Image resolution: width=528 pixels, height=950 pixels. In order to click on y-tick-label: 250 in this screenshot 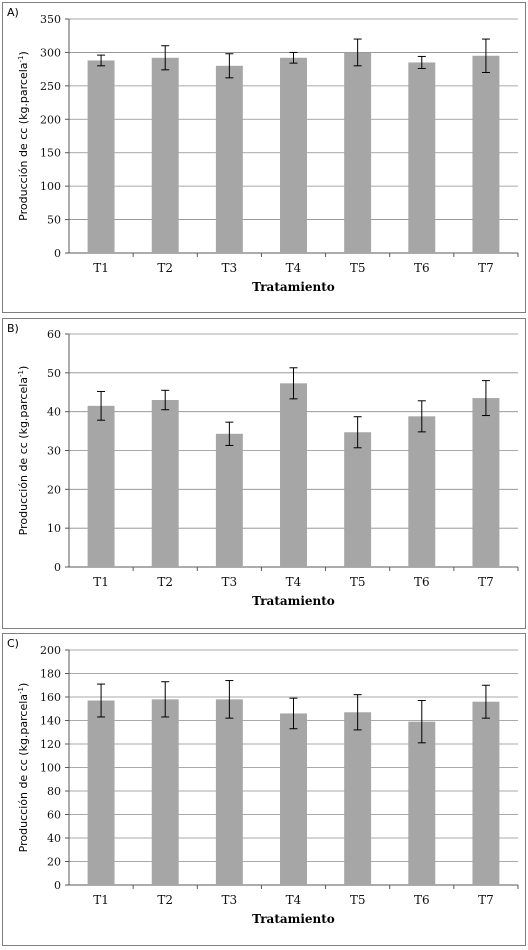, I will do `click(50, 86)`.